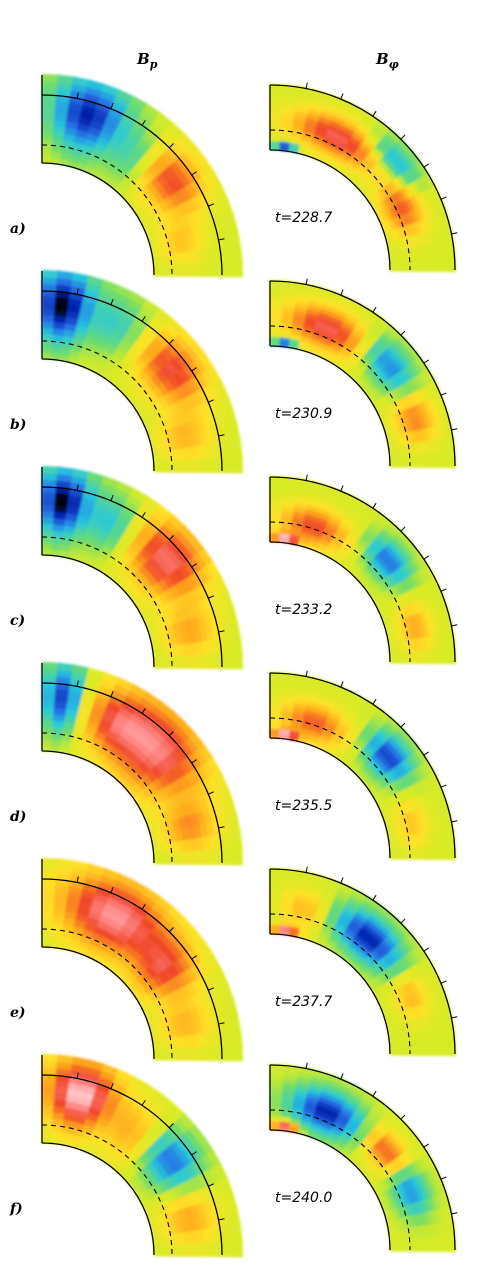  Describe the element at coordinates (303, 610) in the screenshot. I see `time-stamp: t=233.2` at that location.